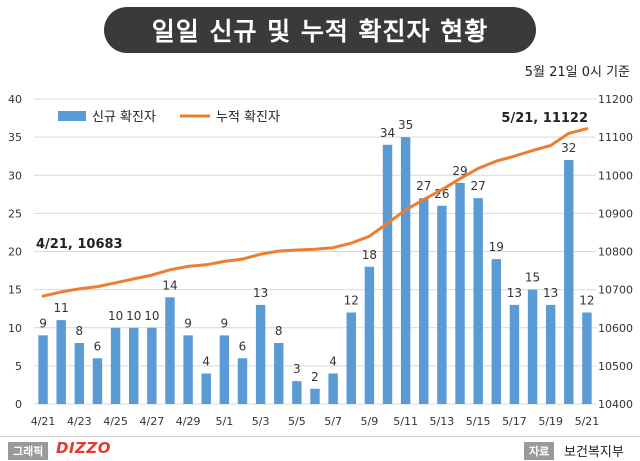  Describe the element at coordinates (248, 117) in the screenshot. I see `legend-line-label: 누적 확진자` at that location.